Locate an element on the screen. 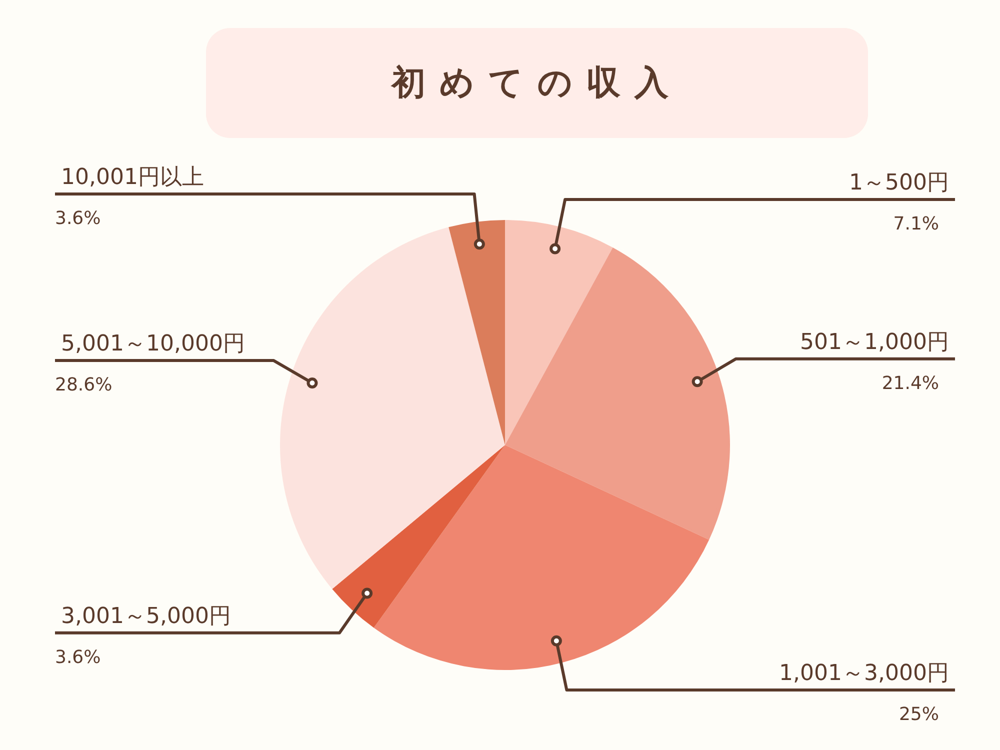 The width and height of the screenshot is (1000, 750). slice-label: 1～500円 is located at coordinates (899, 183).